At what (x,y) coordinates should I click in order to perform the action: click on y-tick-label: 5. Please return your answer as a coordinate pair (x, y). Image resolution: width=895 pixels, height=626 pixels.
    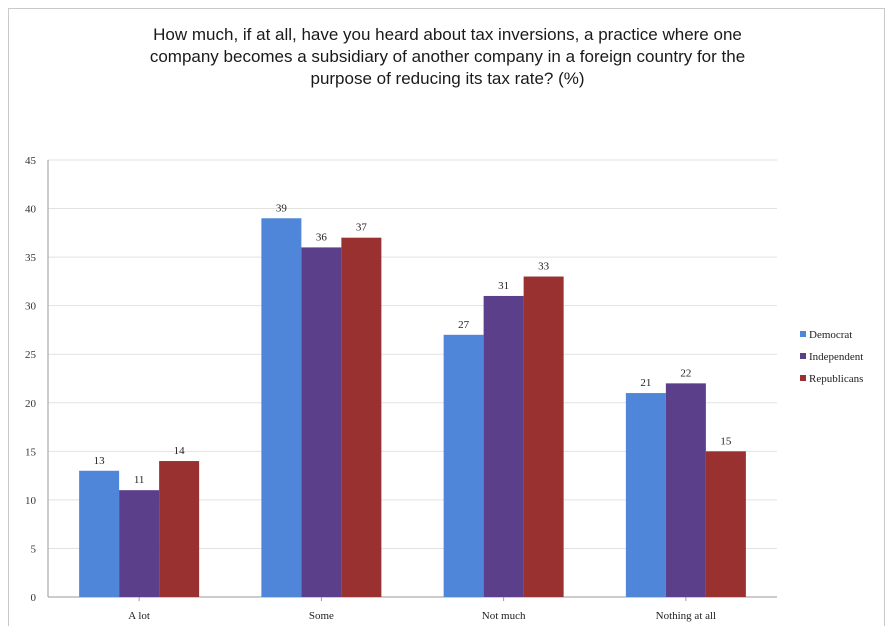
    Looking at the image, I should click on (34, 549).